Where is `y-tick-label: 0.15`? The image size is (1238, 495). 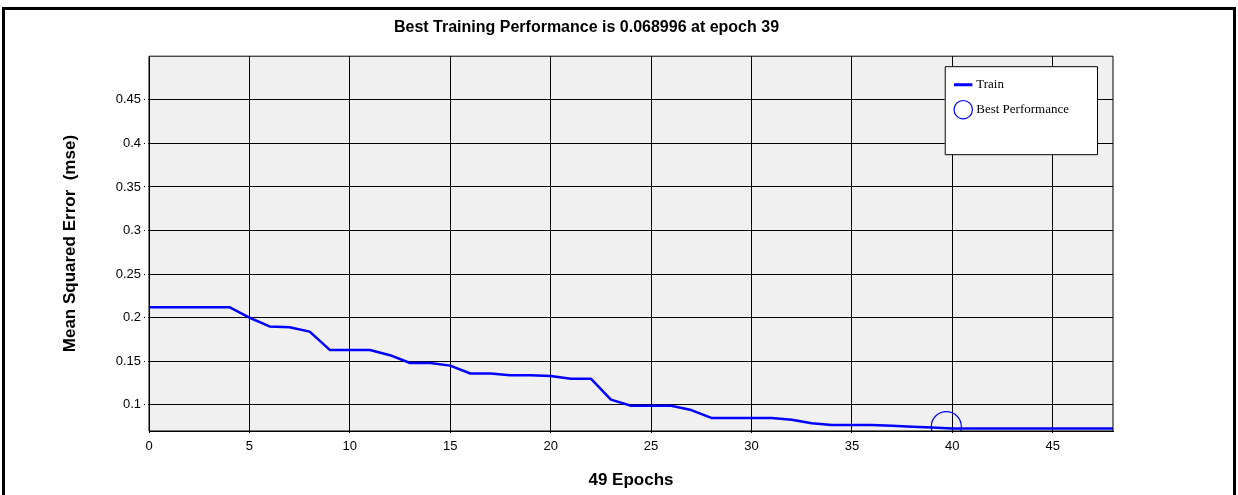 y-tick-label: 0.15 is located at coordinates (128, 360).